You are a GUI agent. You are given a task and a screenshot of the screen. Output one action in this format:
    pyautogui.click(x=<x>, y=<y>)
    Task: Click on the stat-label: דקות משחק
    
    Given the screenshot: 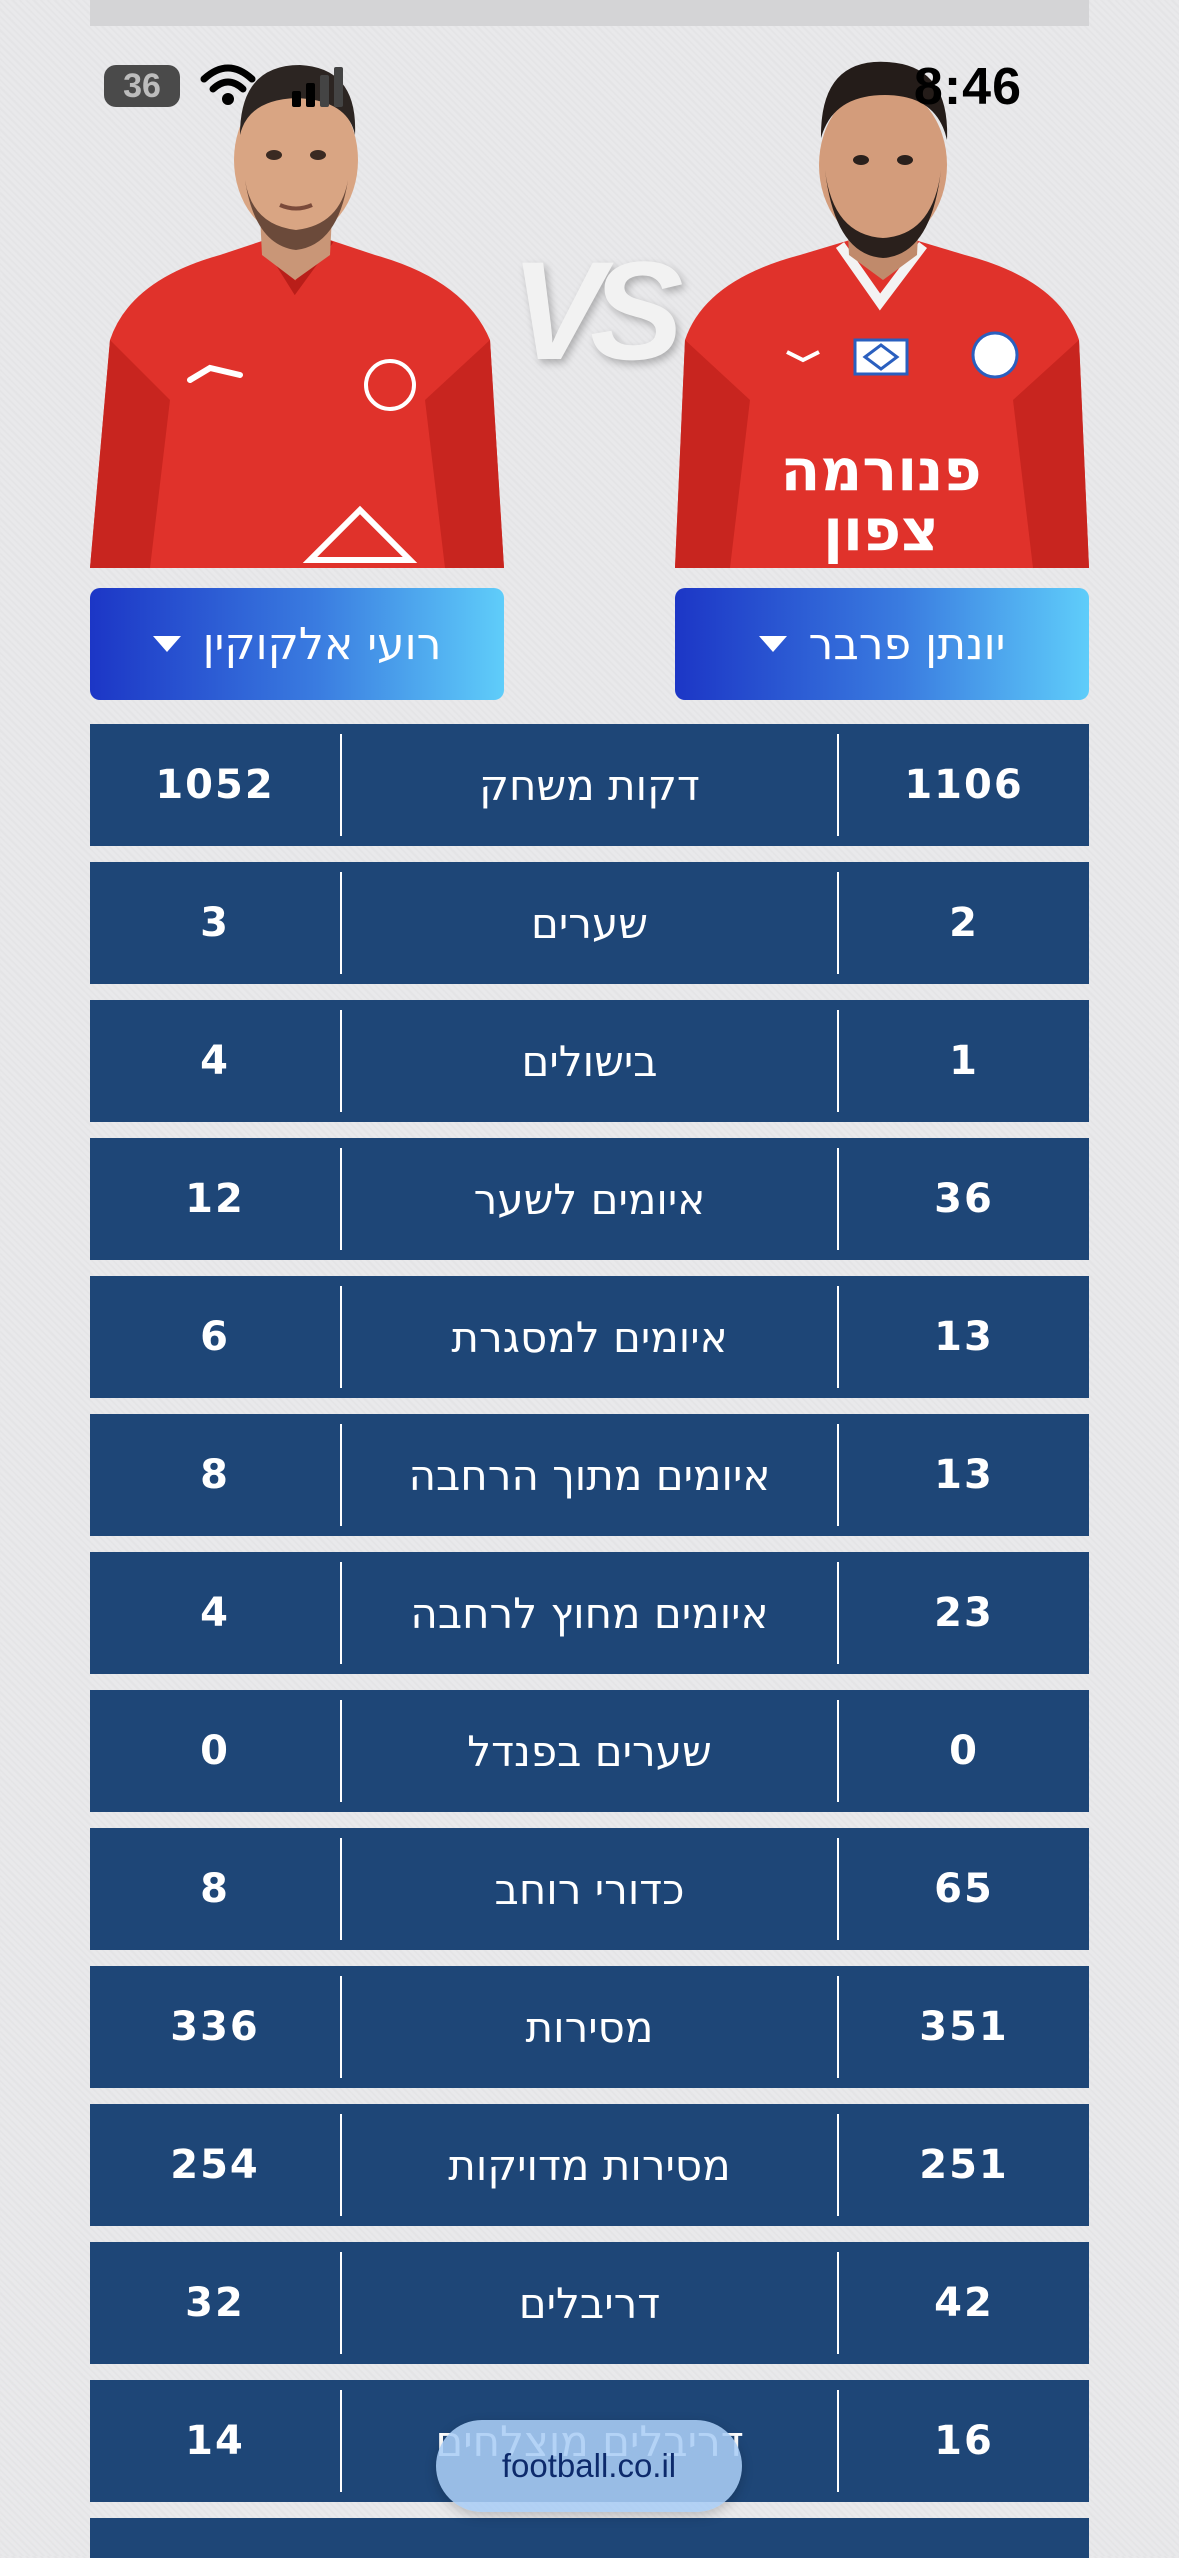 What is the action you would take?
    pyautogui.click(x=589, y=785)
    